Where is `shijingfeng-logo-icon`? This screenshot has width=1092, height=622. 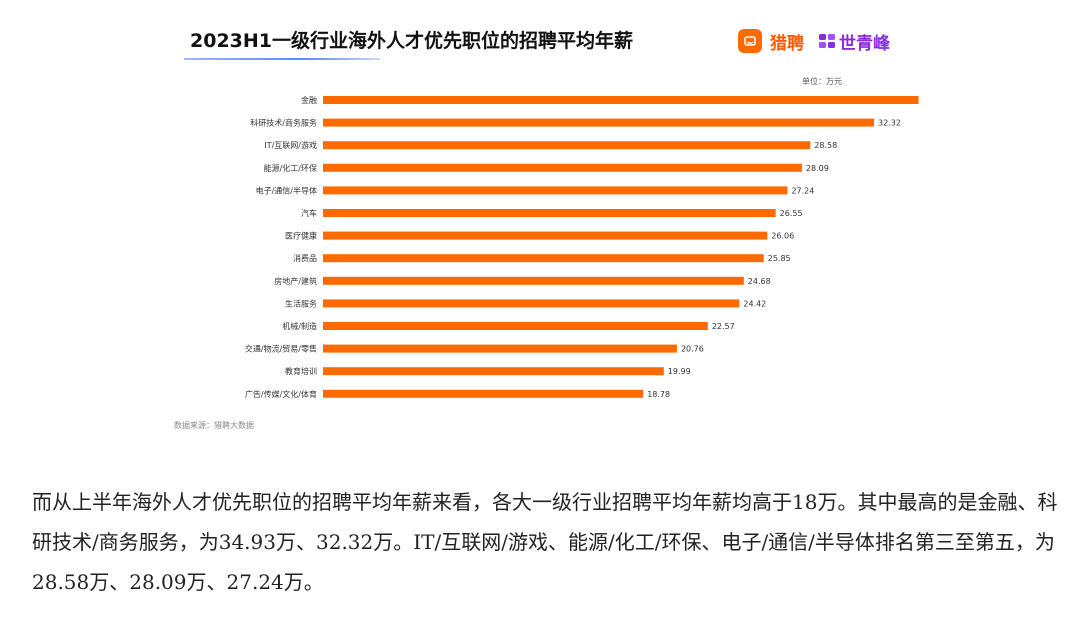
shijingfeng-logo-icon is located at coordinates (827, 41).